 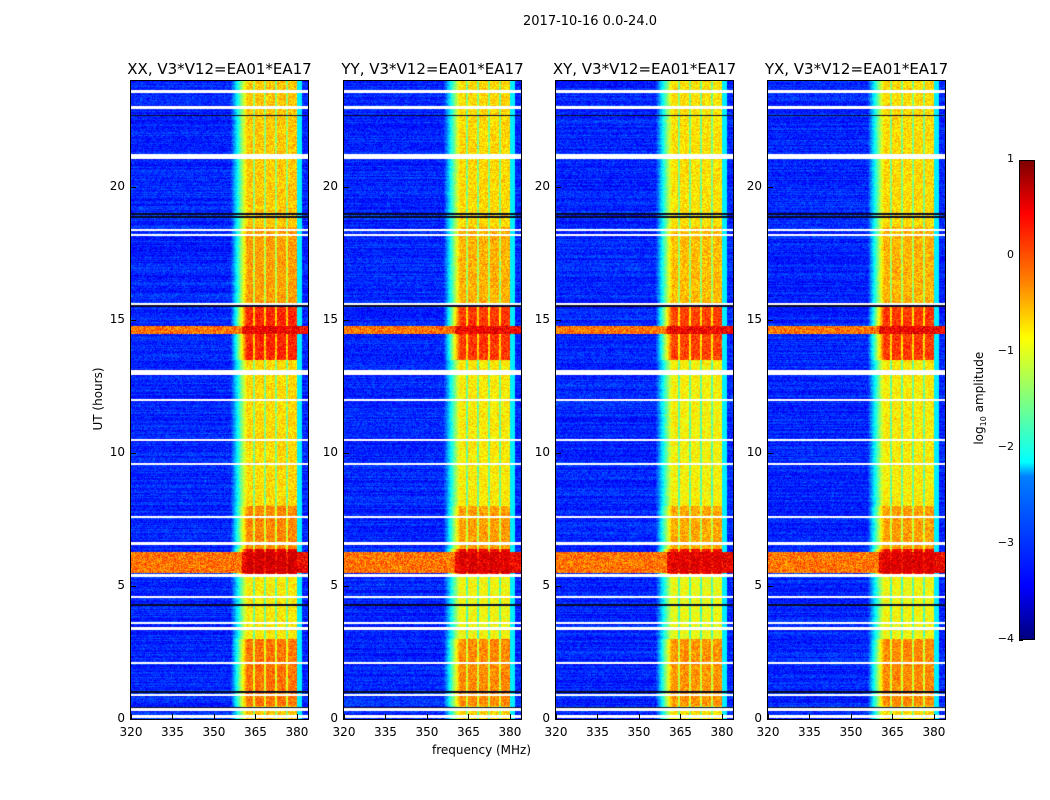 What do you see at coordinates (1010, 254) in the screenshot?
I see `colorbar-tick-label: 0` at bounding box center [1010, 254].